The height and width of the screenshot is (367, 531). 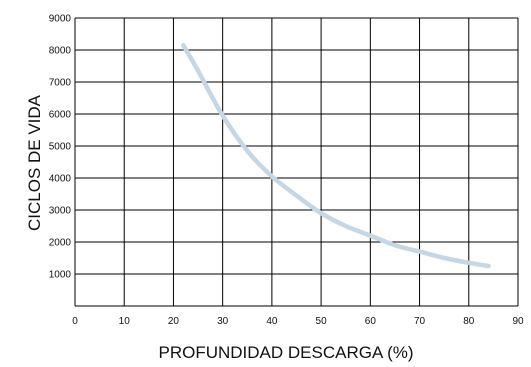 I want to click on x-tick-label: 50, so click(x=322, y=321).